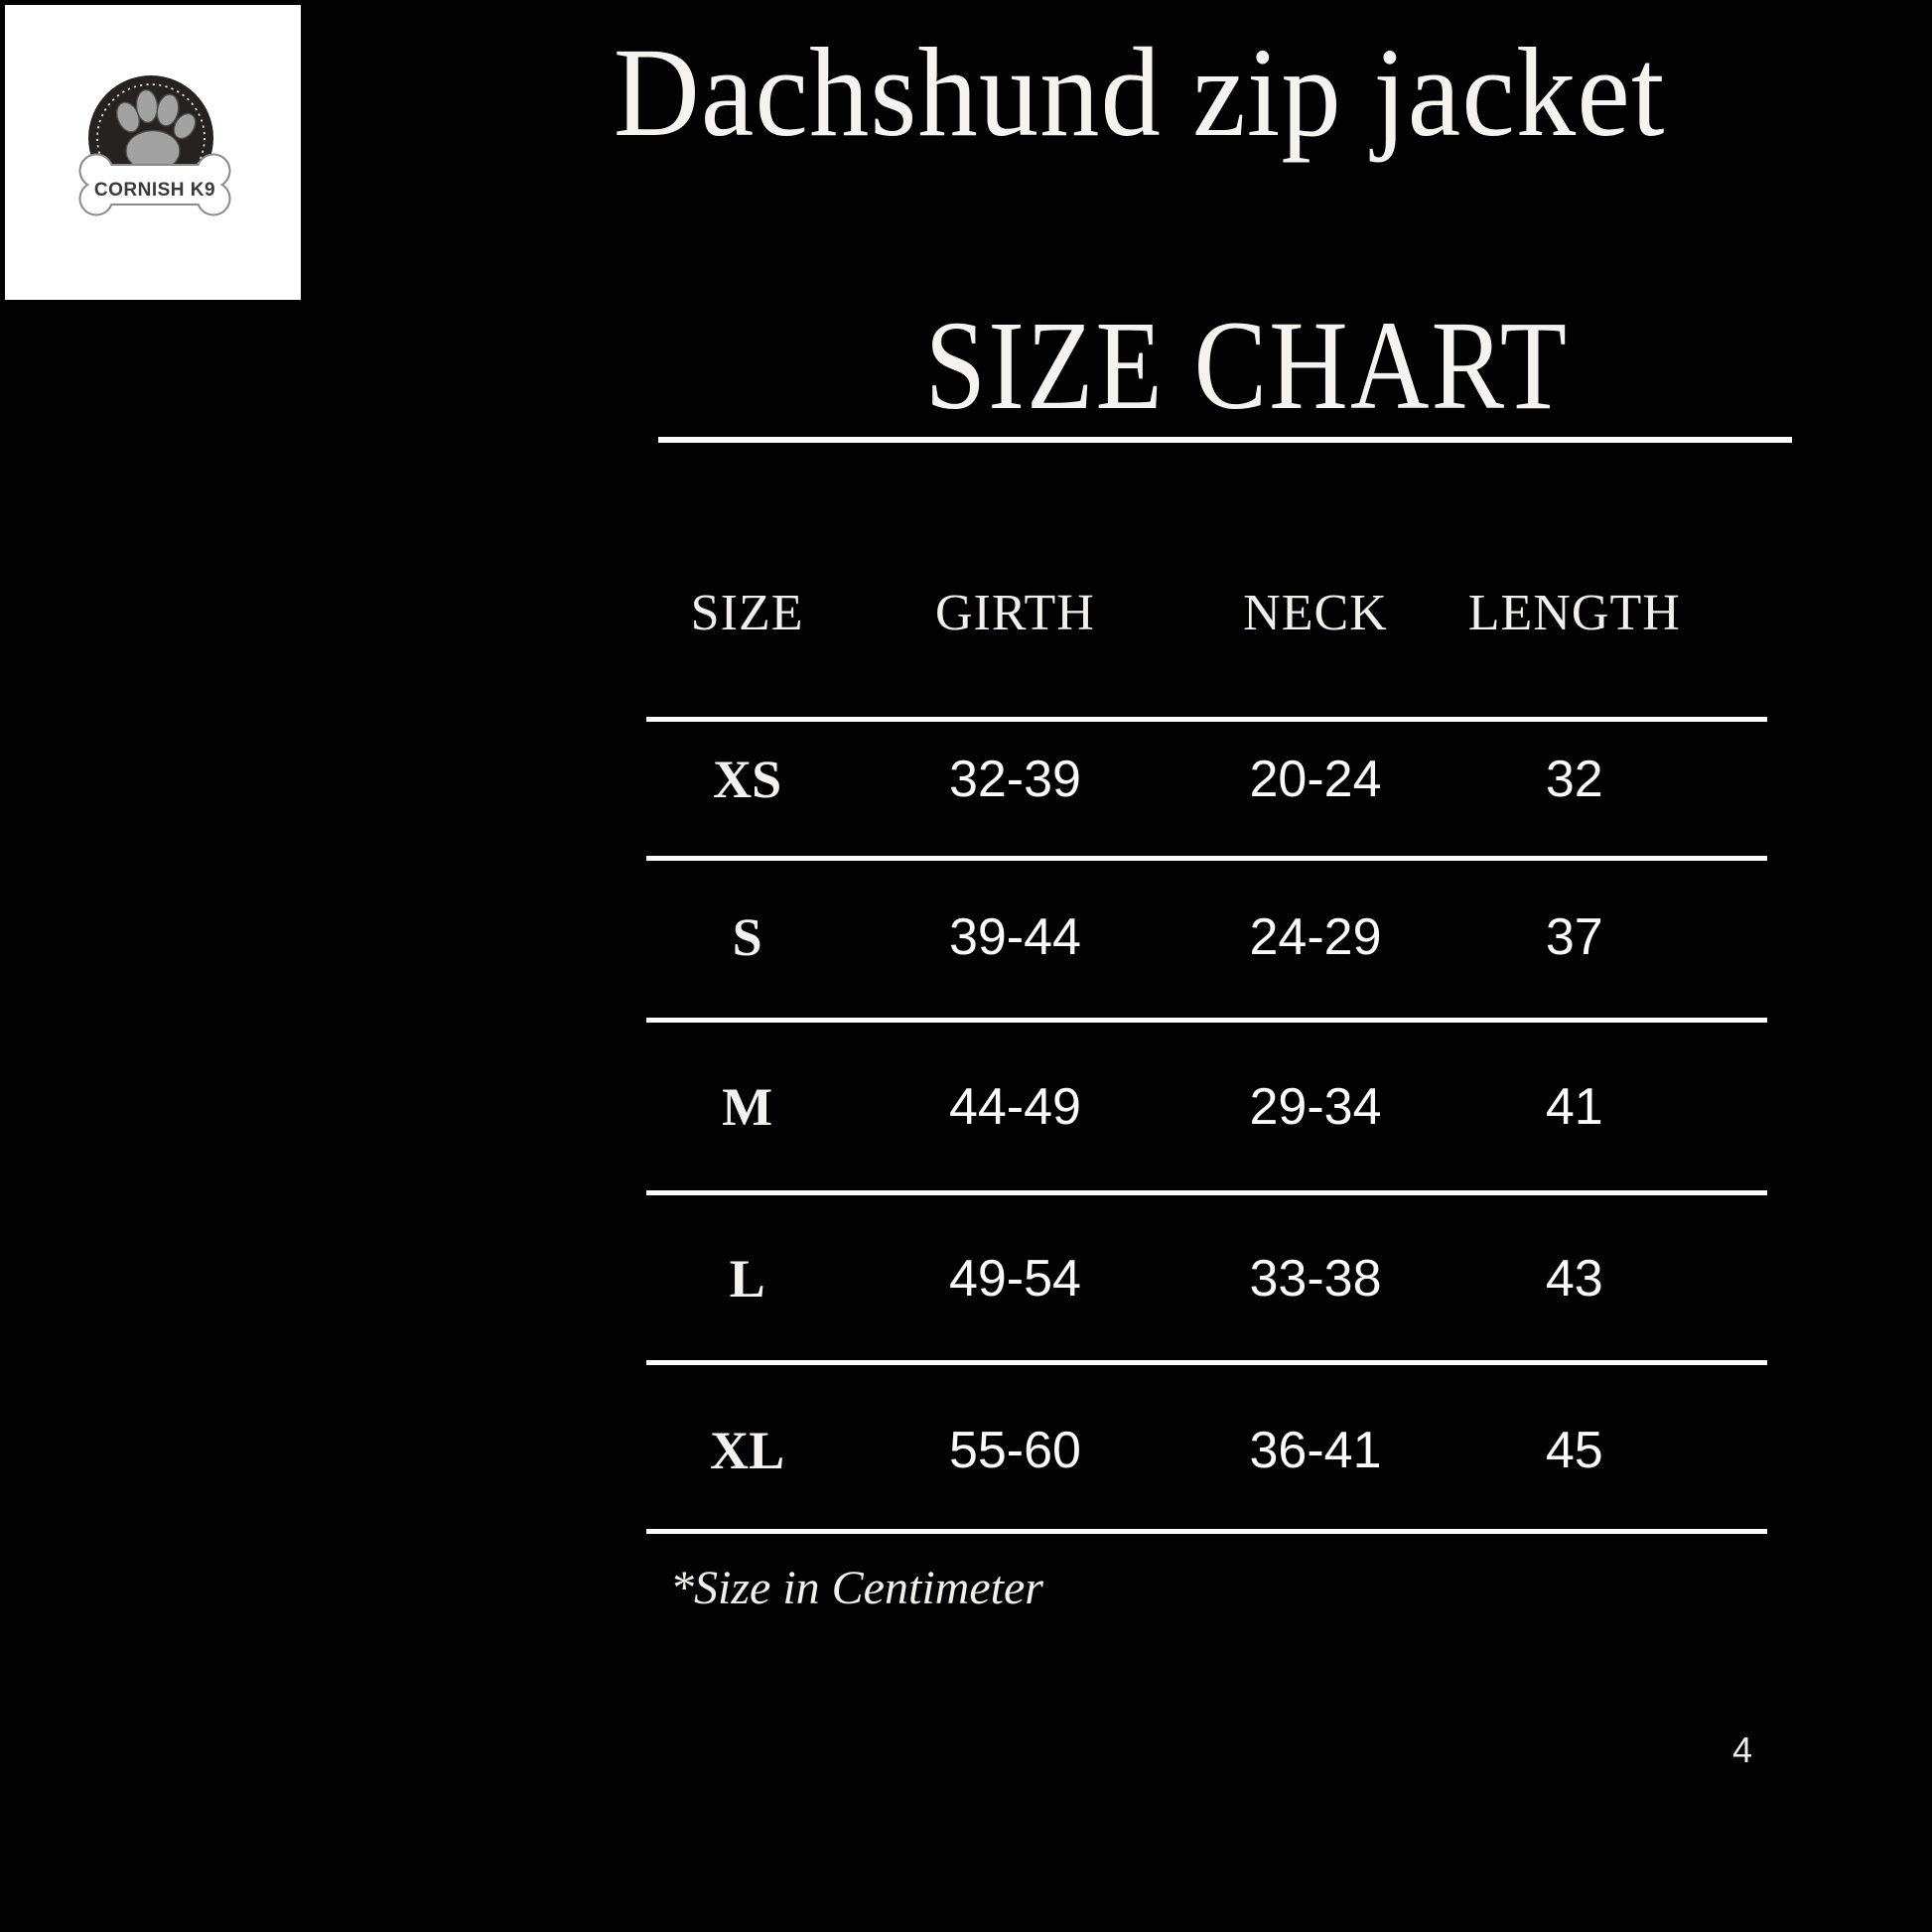  Describe the element at coordinates (747, 1279) in the screenshot. I see `size-label: L` at that location.